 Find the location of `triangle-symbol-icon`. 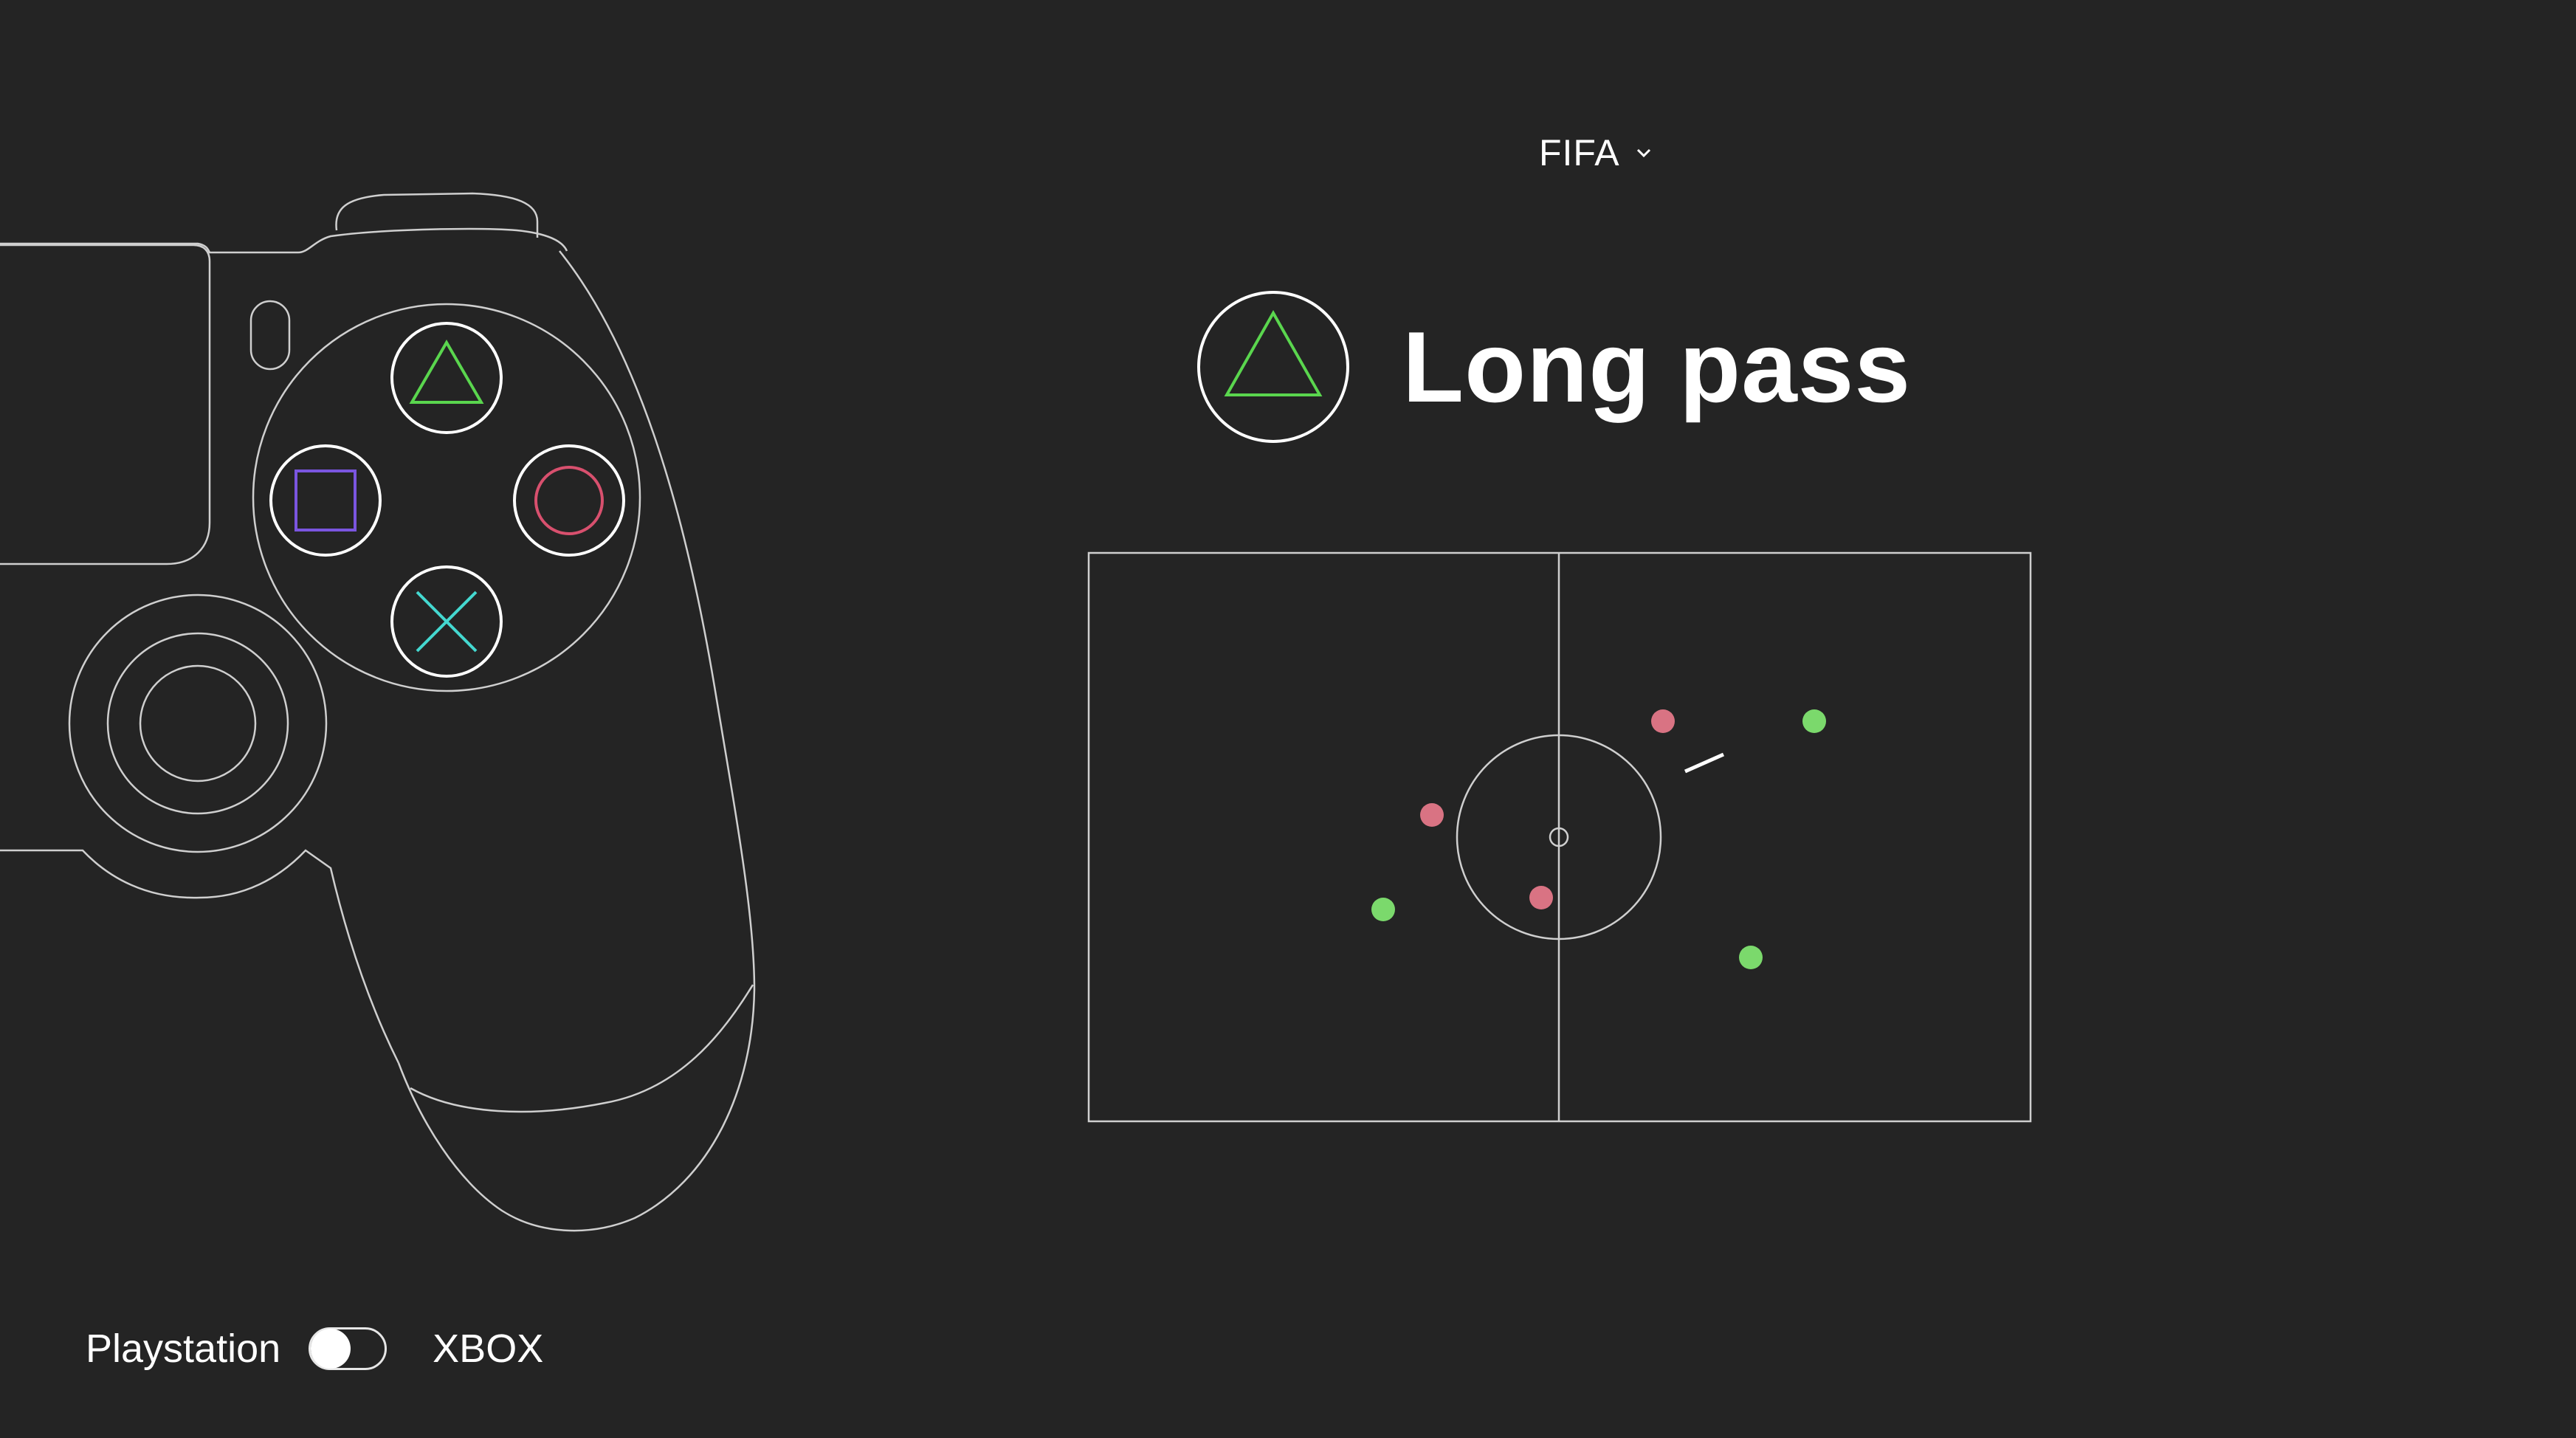

triangle-symbol-icon is located at coordinates (447, 372).